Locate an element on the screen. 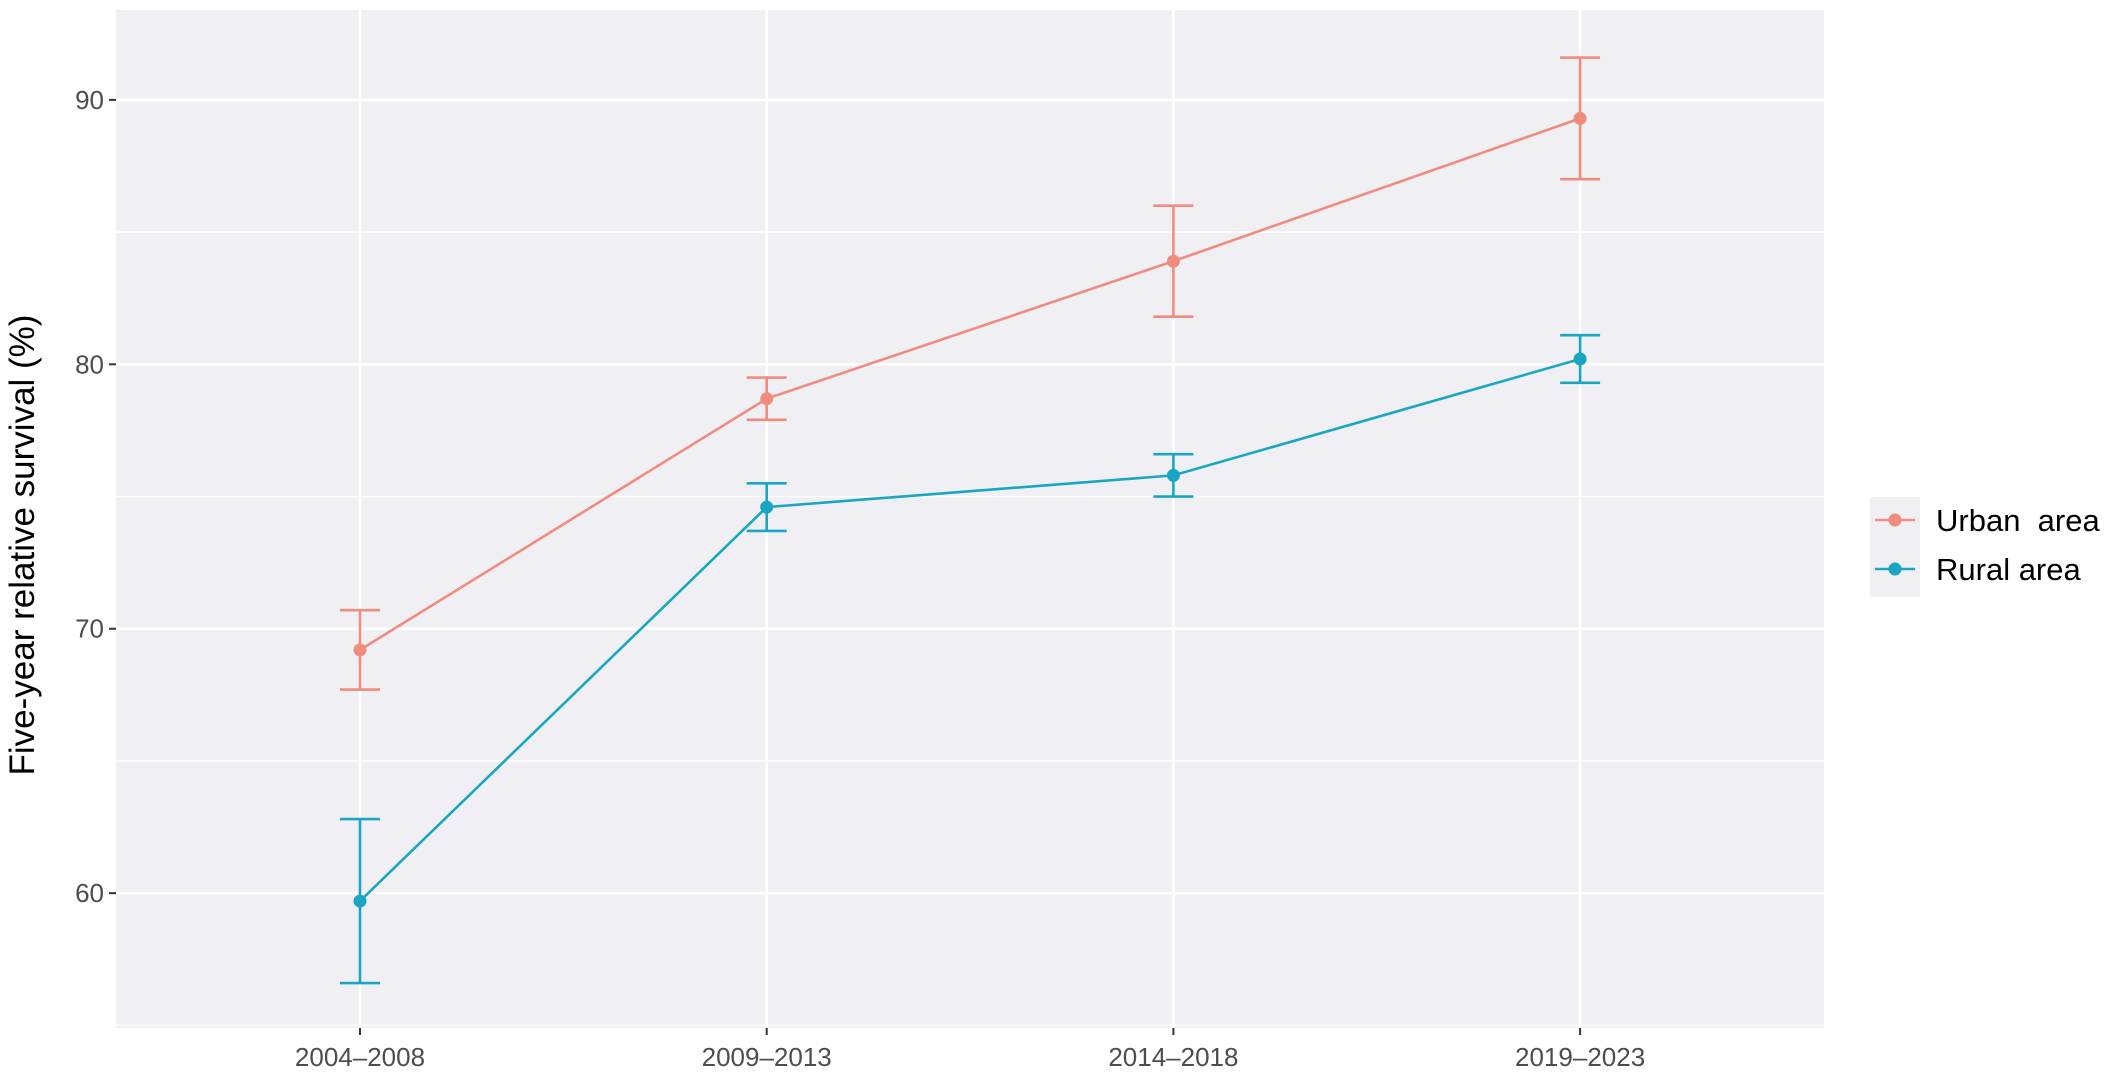 The image size is (2128, 1078). legend-key-background is located at coordinates (1895, 547).